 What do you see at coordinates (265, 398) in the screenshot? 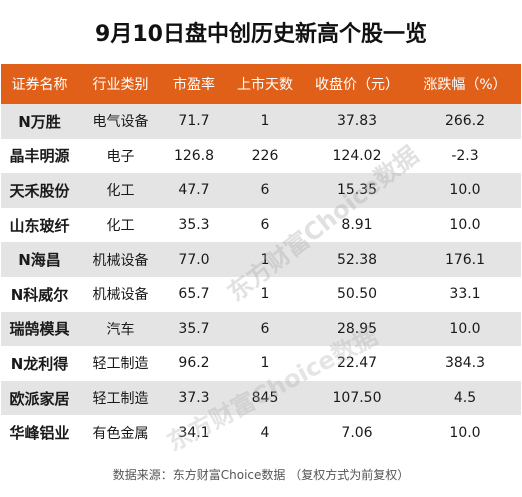
I see `days-cell: 845` at bounding box center [265, 398].